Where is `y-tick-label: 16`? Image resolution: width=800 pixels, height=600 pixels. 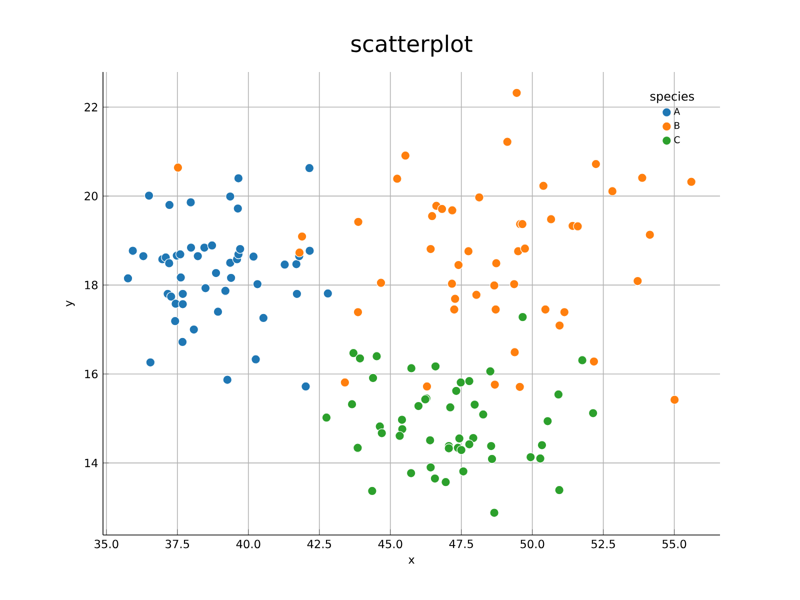 y-tick-label: 16 is located at coordinates (91, 374).